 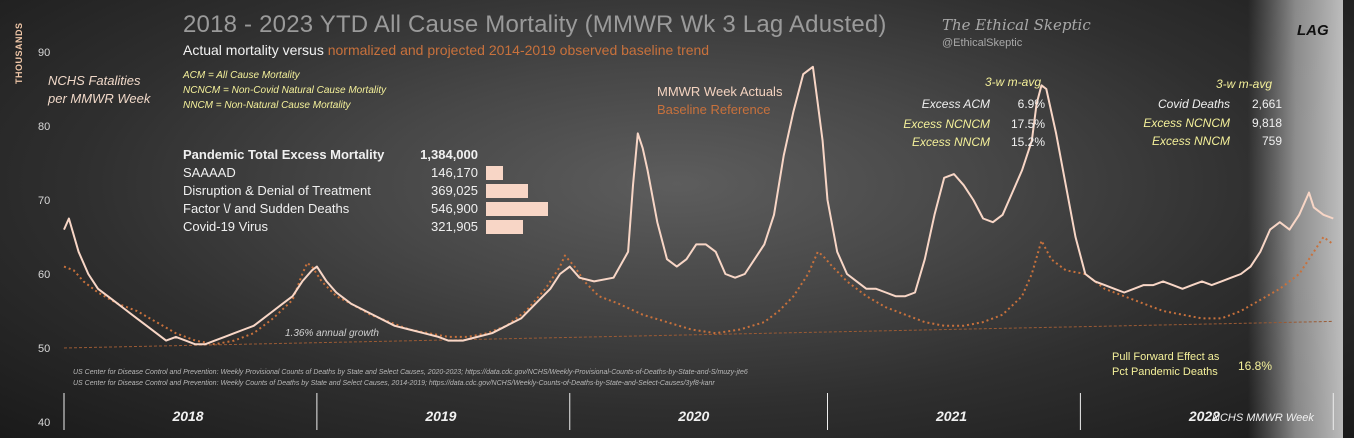 What do you see at coordinates (267, 105) in the screenshot?
I see `definition-nncm: NNCM = Non-Natural Cause Mortality` at bounding box center [267, 105].